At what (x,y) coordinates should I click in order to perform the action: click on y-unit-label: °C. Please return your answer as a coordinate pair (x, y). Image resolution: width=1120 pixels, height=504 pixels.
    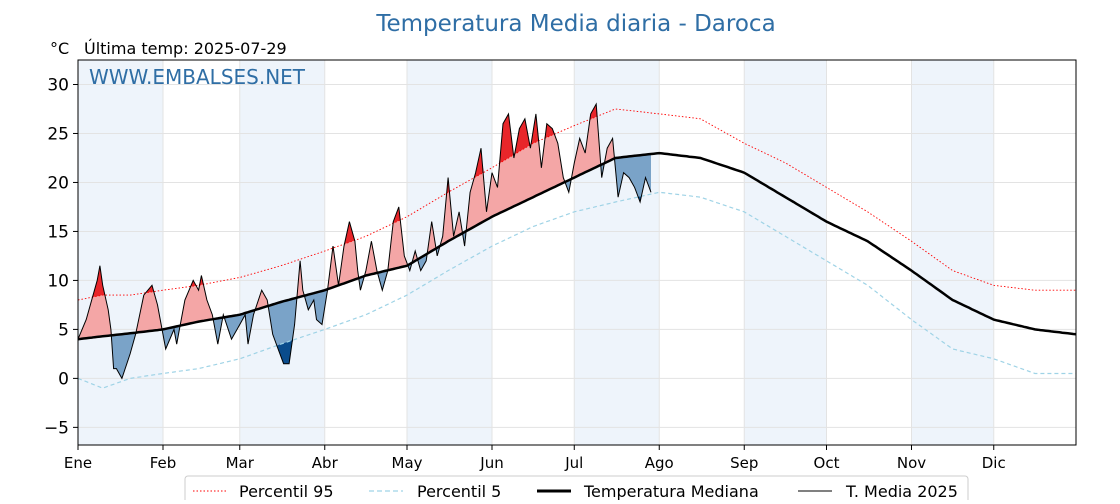
    Looking at the image, I should click on (59, 48).